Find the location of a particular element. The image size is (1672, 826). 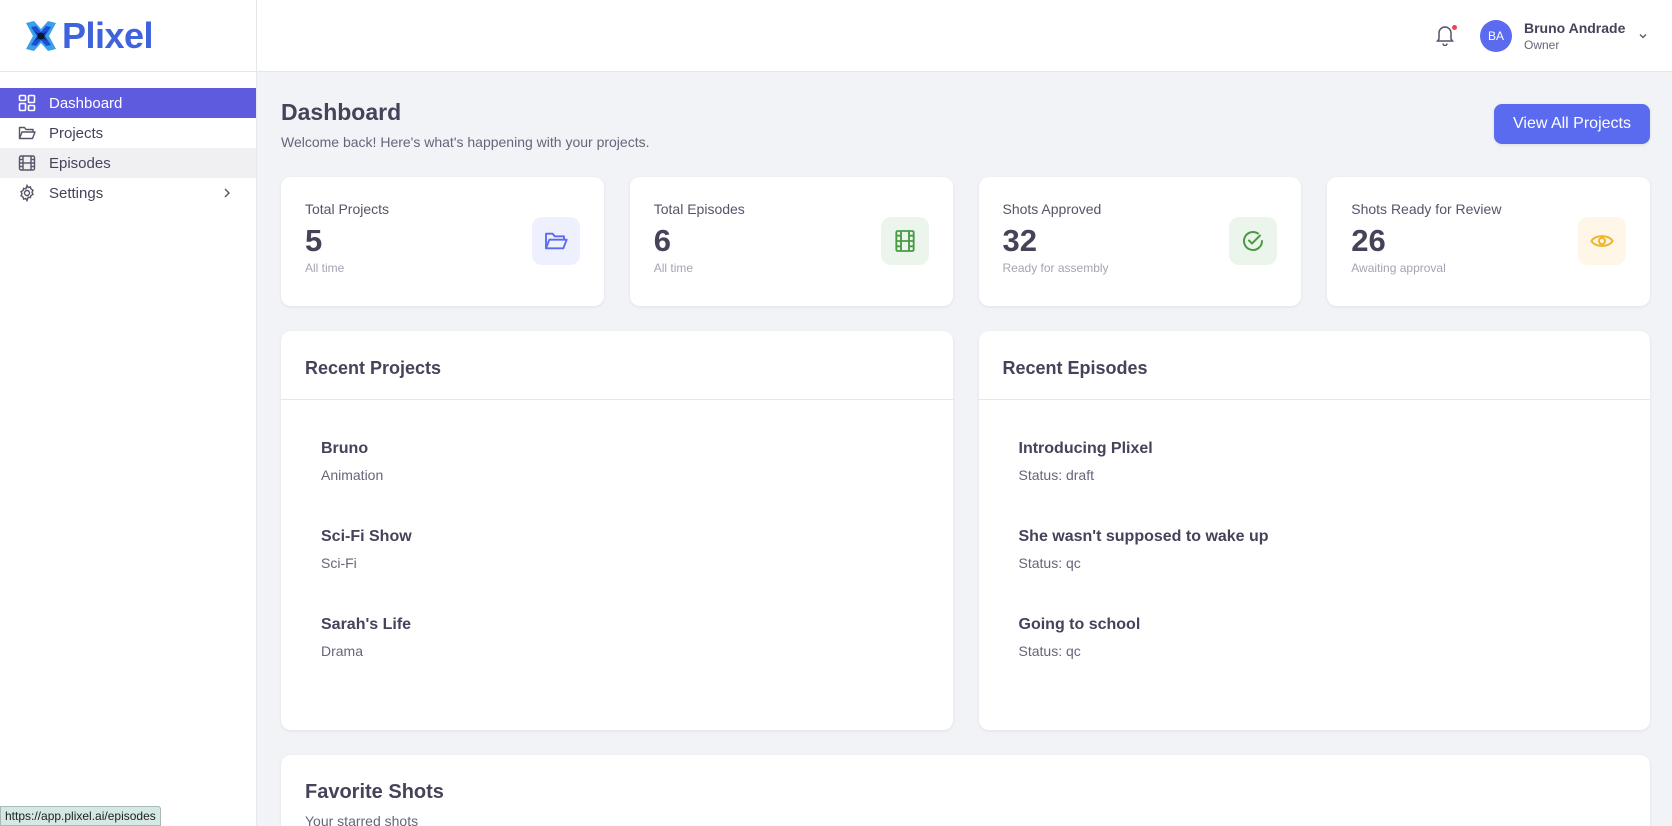

episode-name: Going to school is located at coordinates (1079, 624).